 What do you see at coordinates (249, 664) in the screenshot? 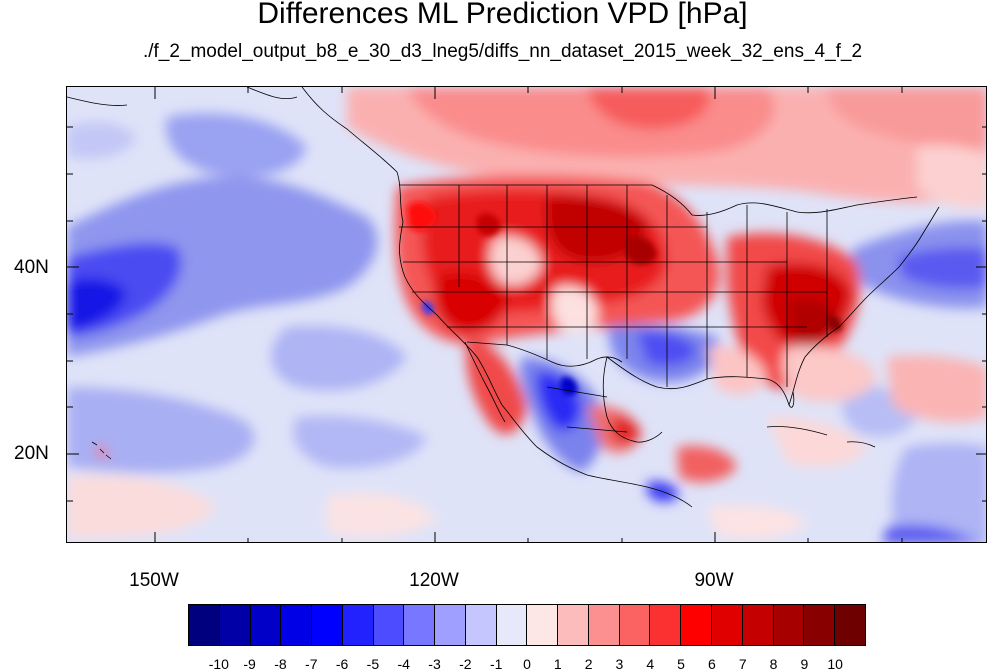
I see `colorbar-tick-label: -9` at bounding box center [249, 664].